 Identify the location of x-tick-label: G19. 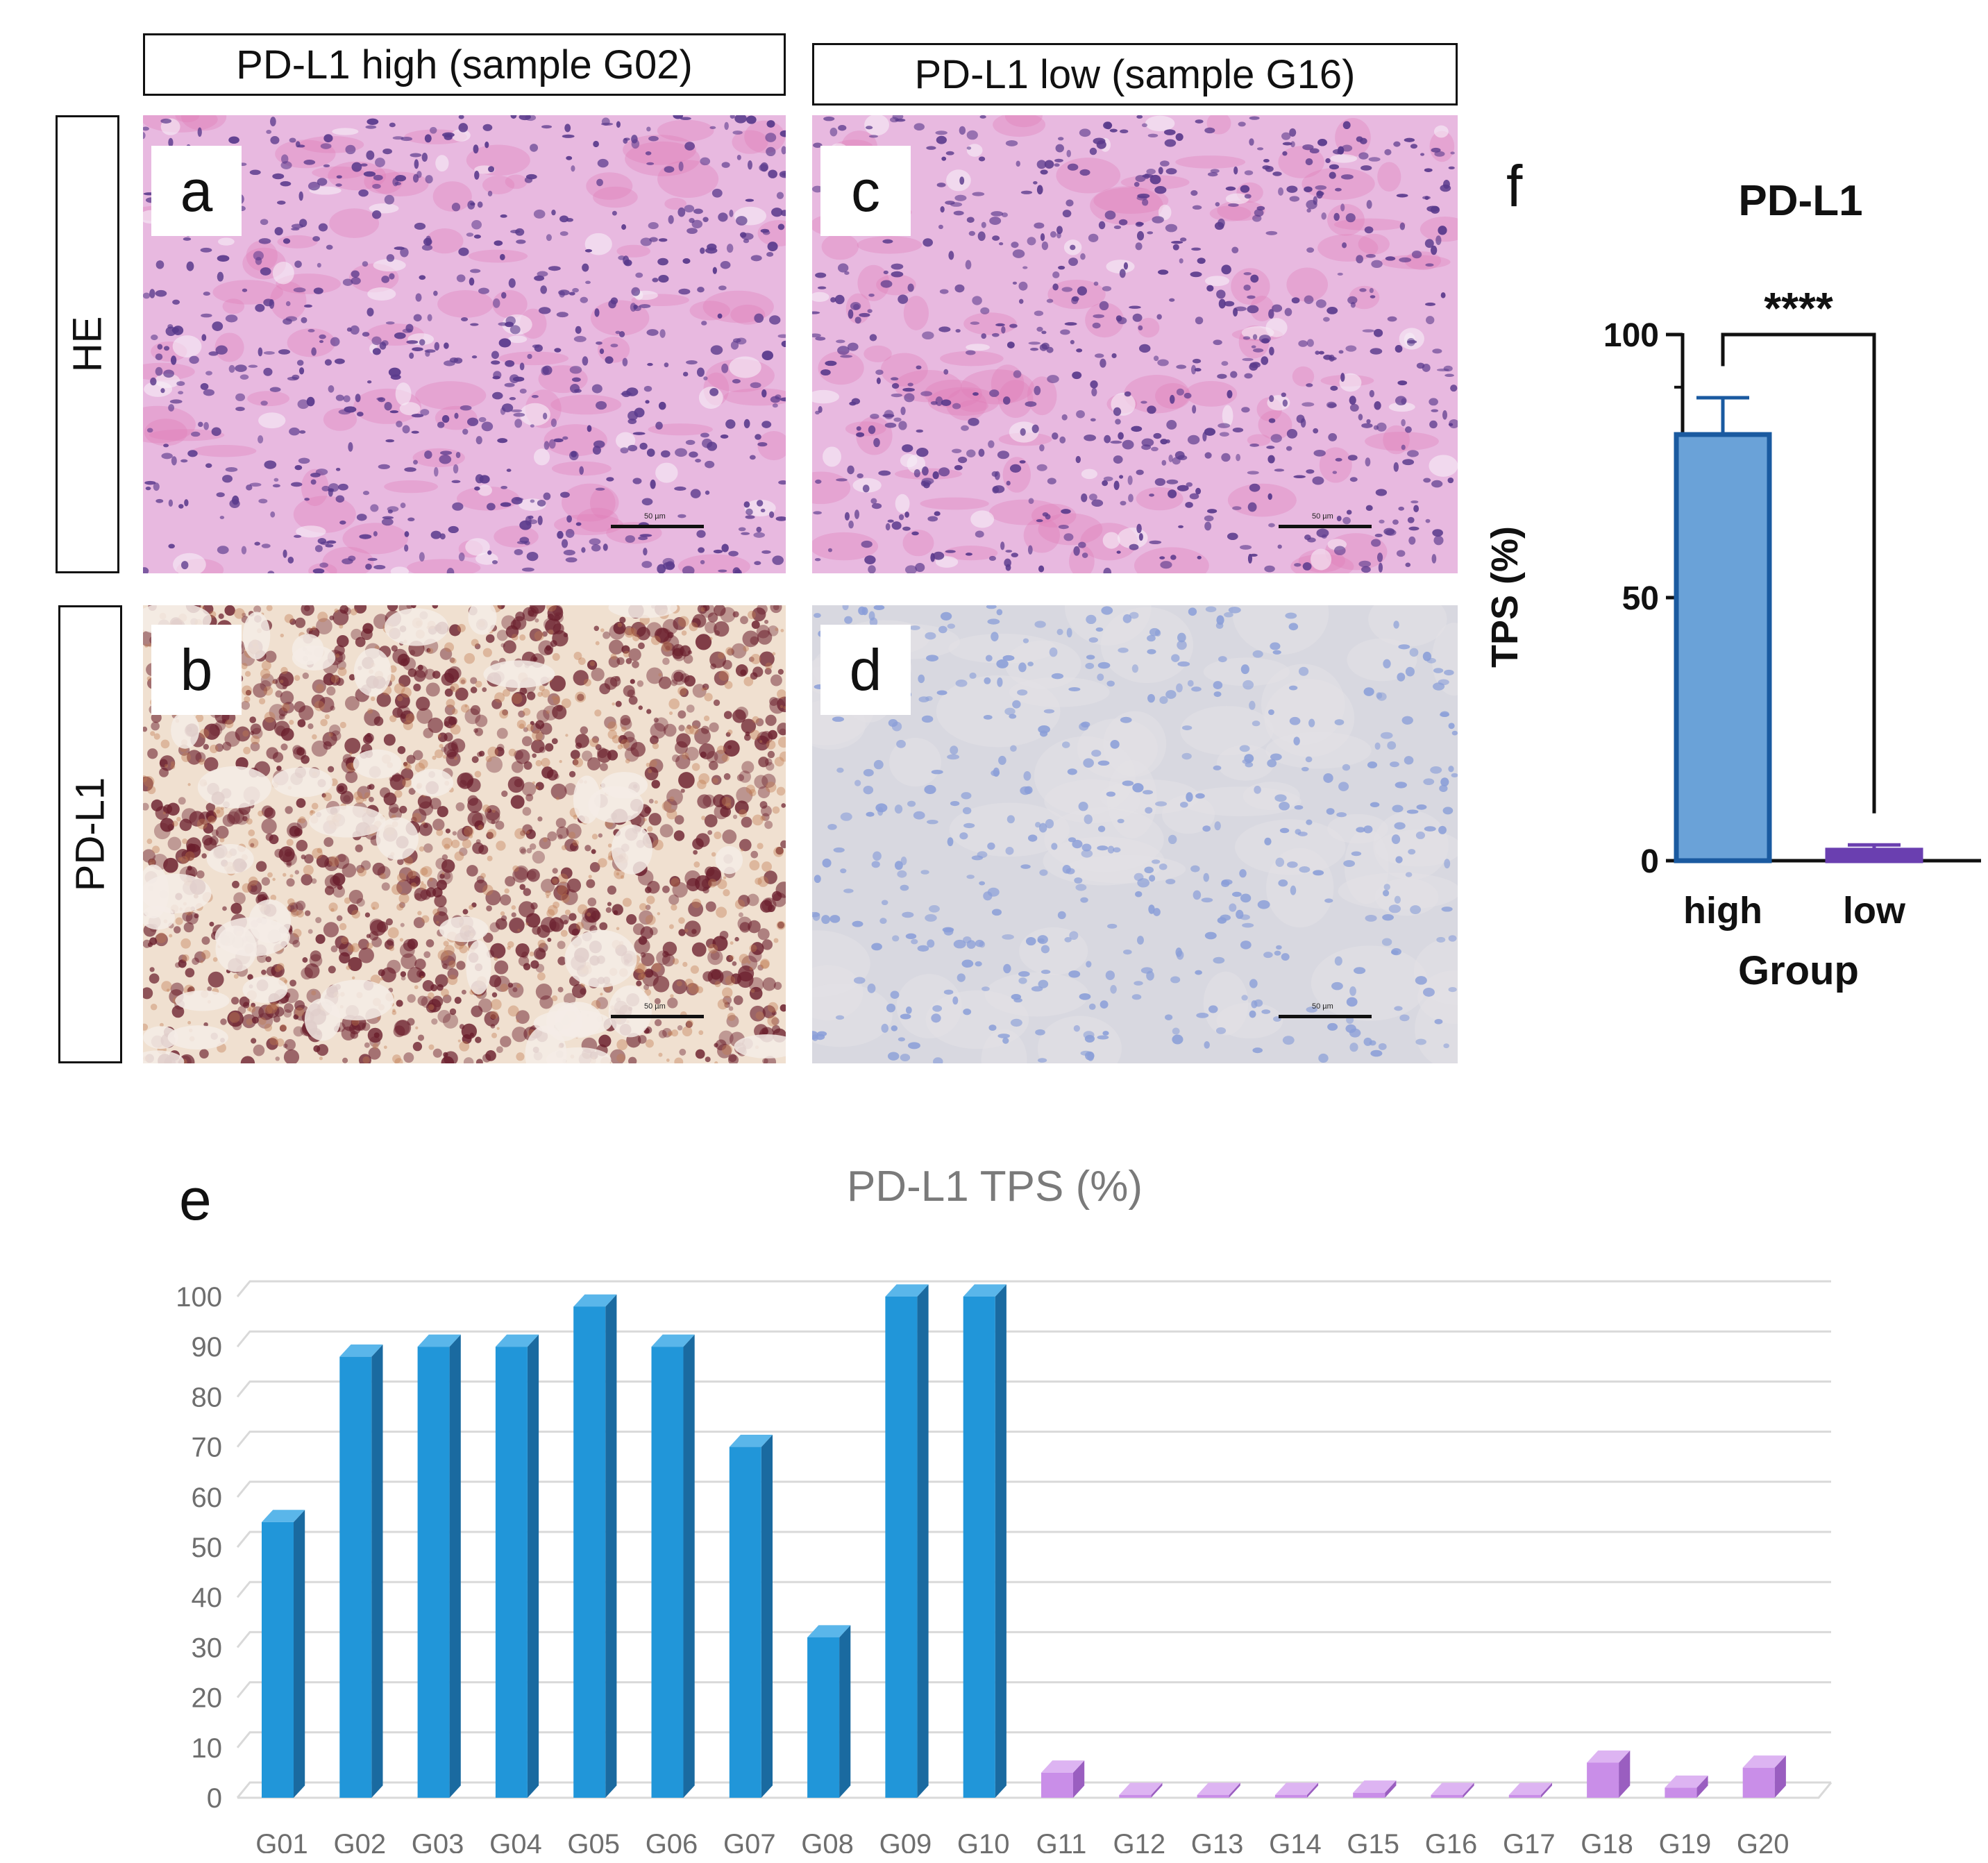
(1685, 1841).